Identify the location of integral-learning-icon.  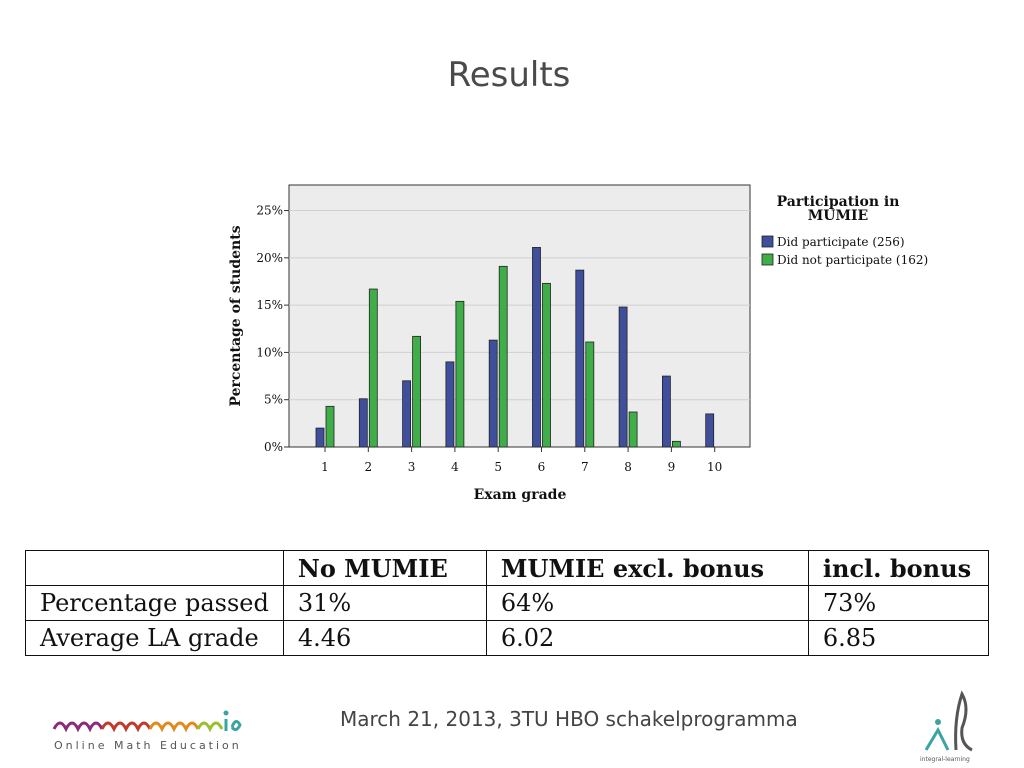
(948, 721).